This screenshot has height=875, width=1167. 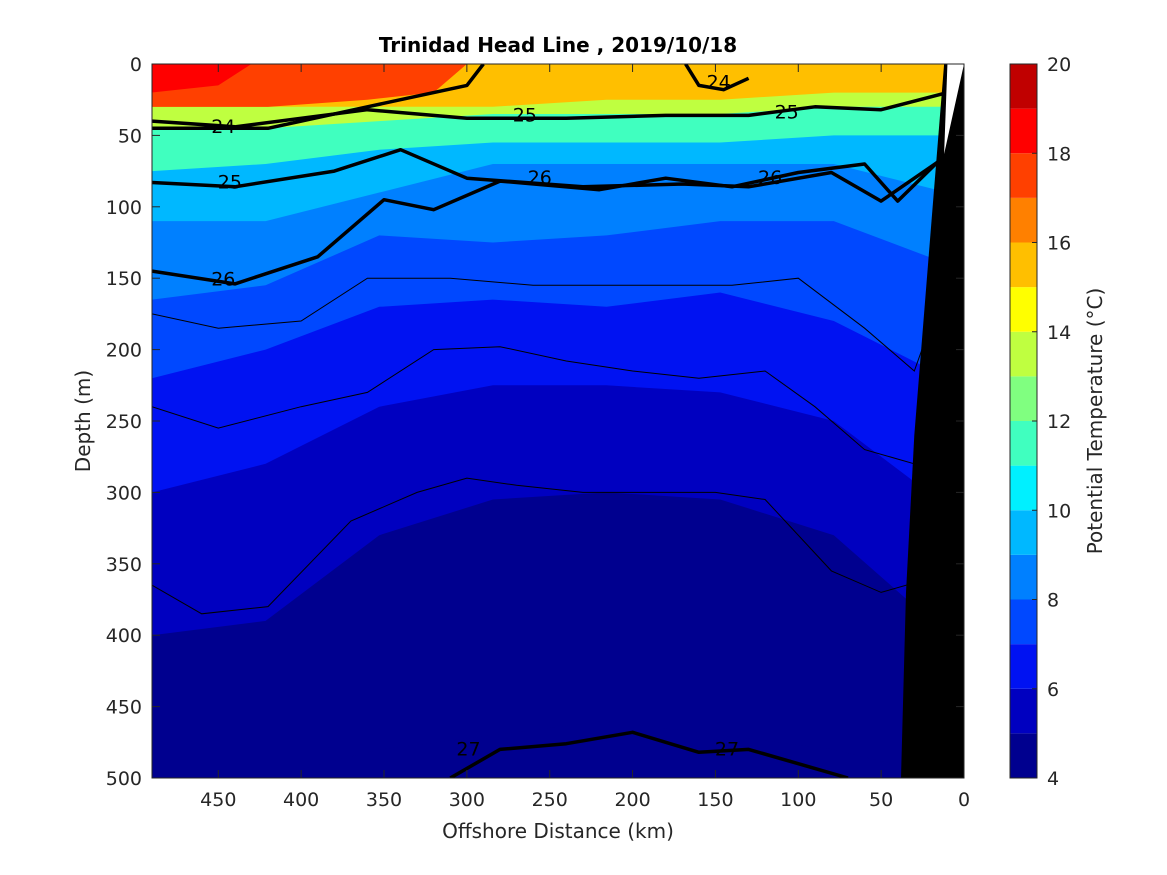 I want to click on warm-surface-patch, so click(x=711, y=78).